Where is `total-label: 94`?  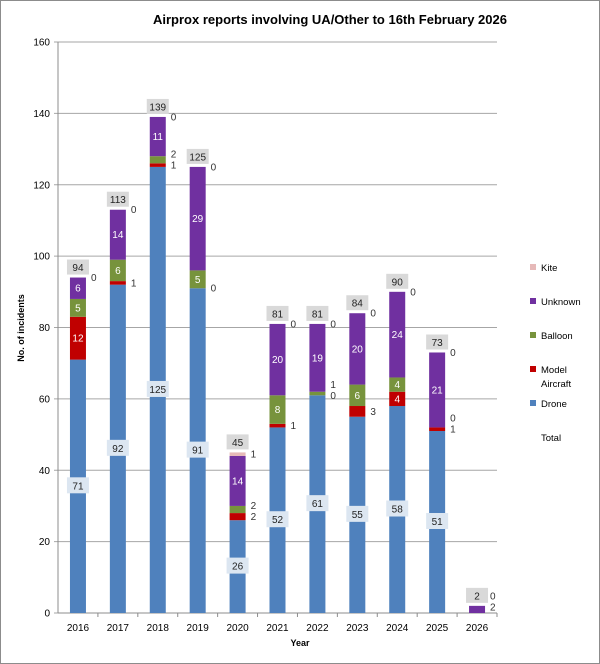 total-label: 94 is located at coordinates (78, 268).